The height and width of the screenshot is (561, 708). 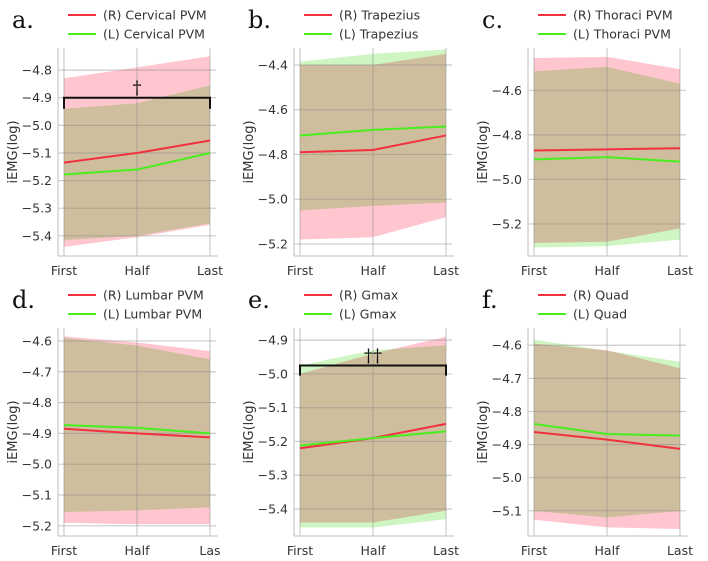 I want to click on legend-entry: (L) Thoraci PVM, so click(x=622, y=34).